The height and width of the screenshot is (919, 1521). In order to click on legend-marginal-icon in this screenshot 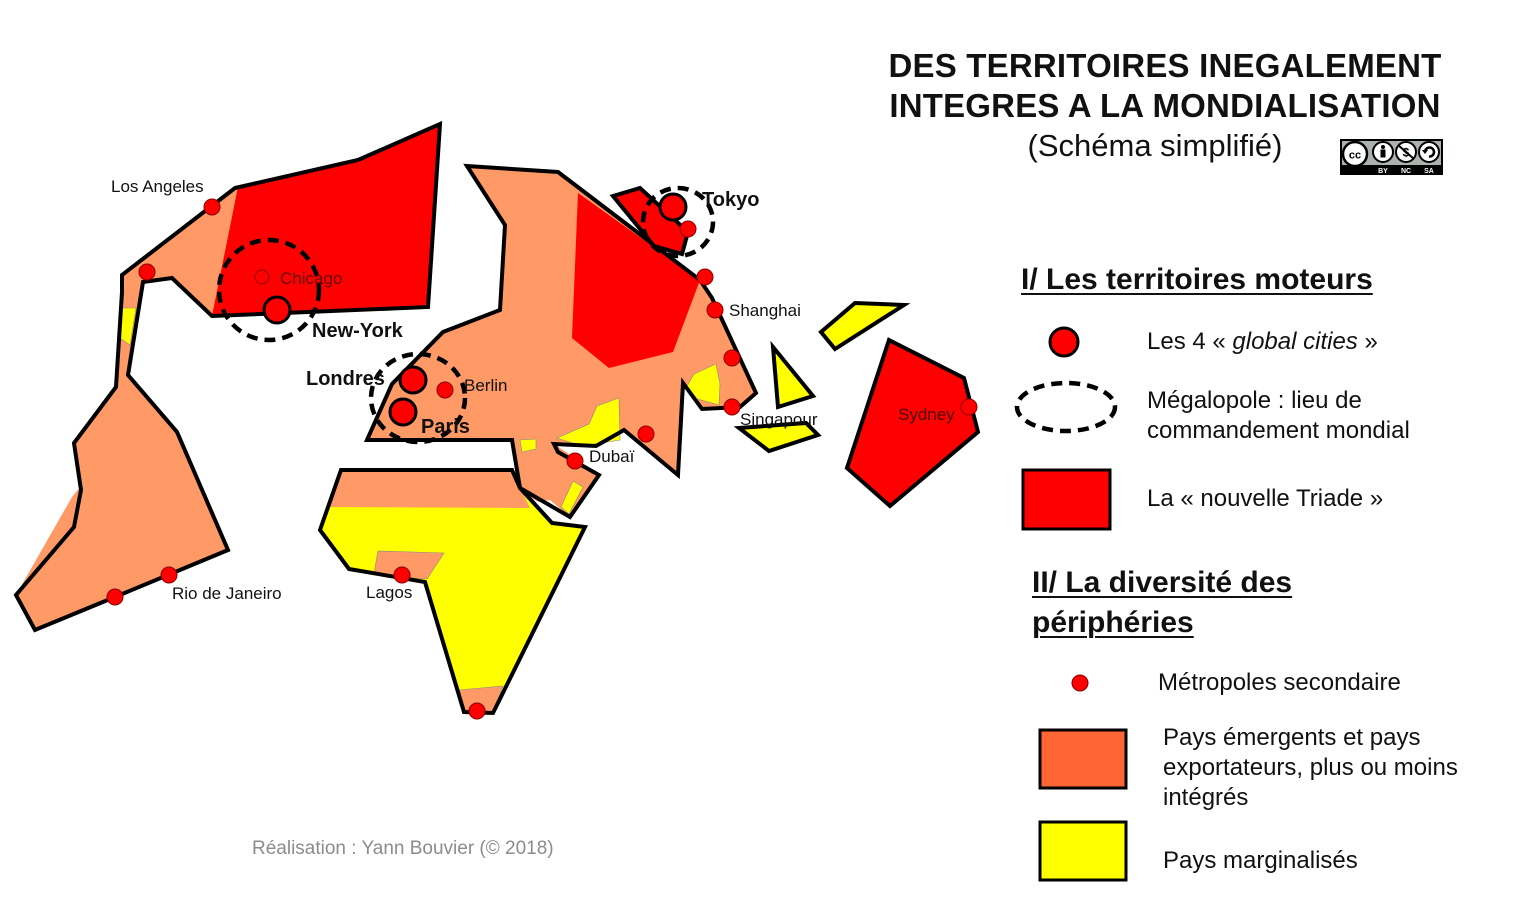, I will do `click(1083, 851)`.